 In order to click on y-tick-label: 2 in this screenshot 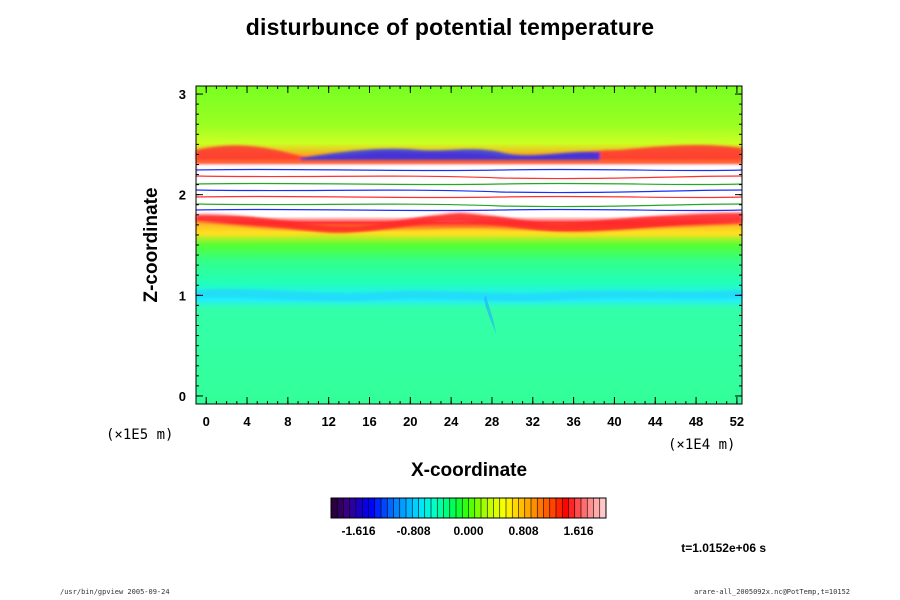, I will do `click(182, 195)`.